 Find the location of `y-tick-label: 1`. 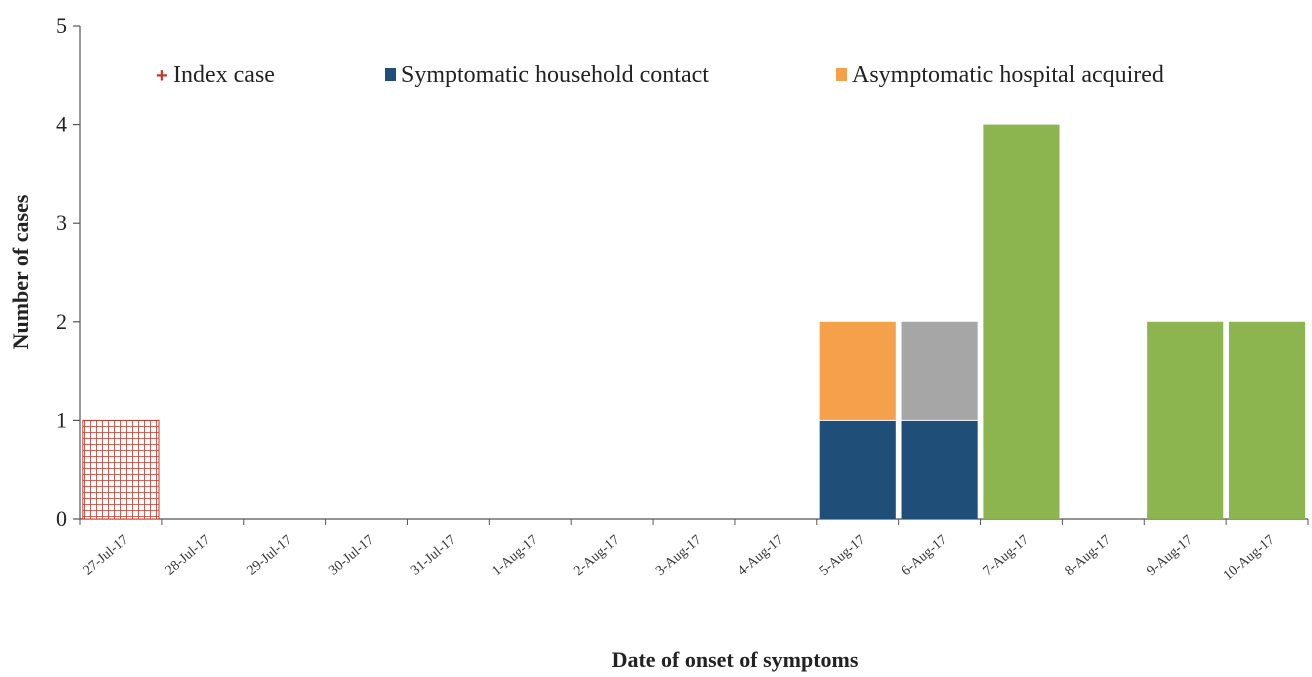

y-tick-label: 1 is located at coordinates (61, 419).